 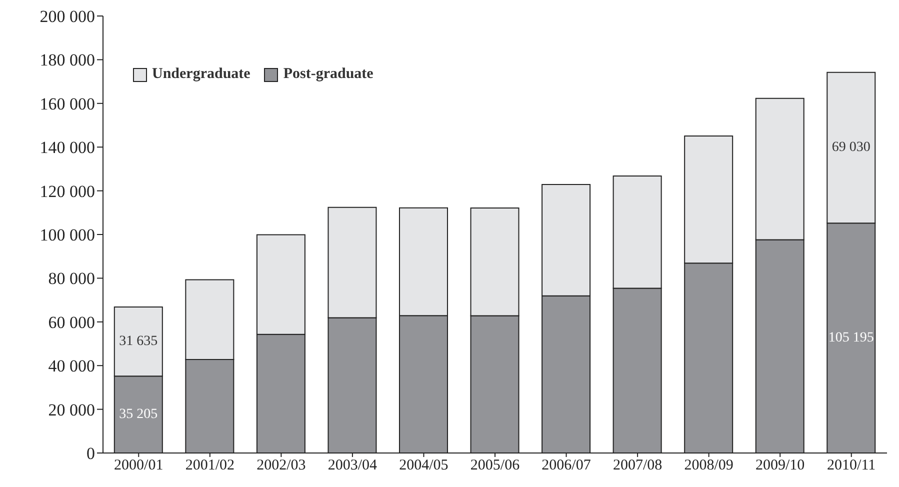 I want to click on x-tick-label: 2000/01, so click(x=139, y=466).